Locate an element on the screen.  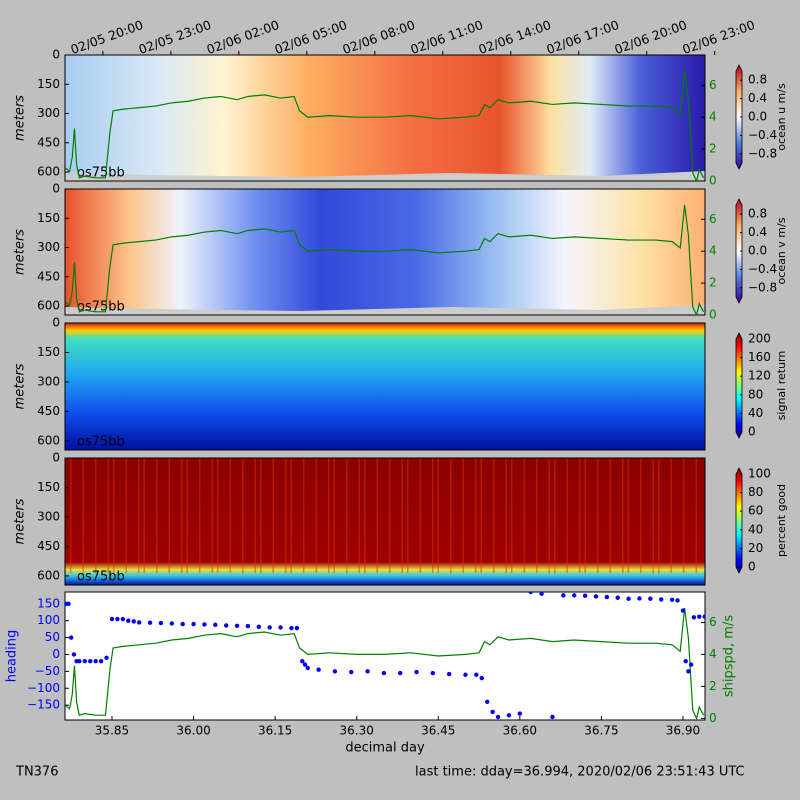
no-data-band is located at coordinates (385, 176).